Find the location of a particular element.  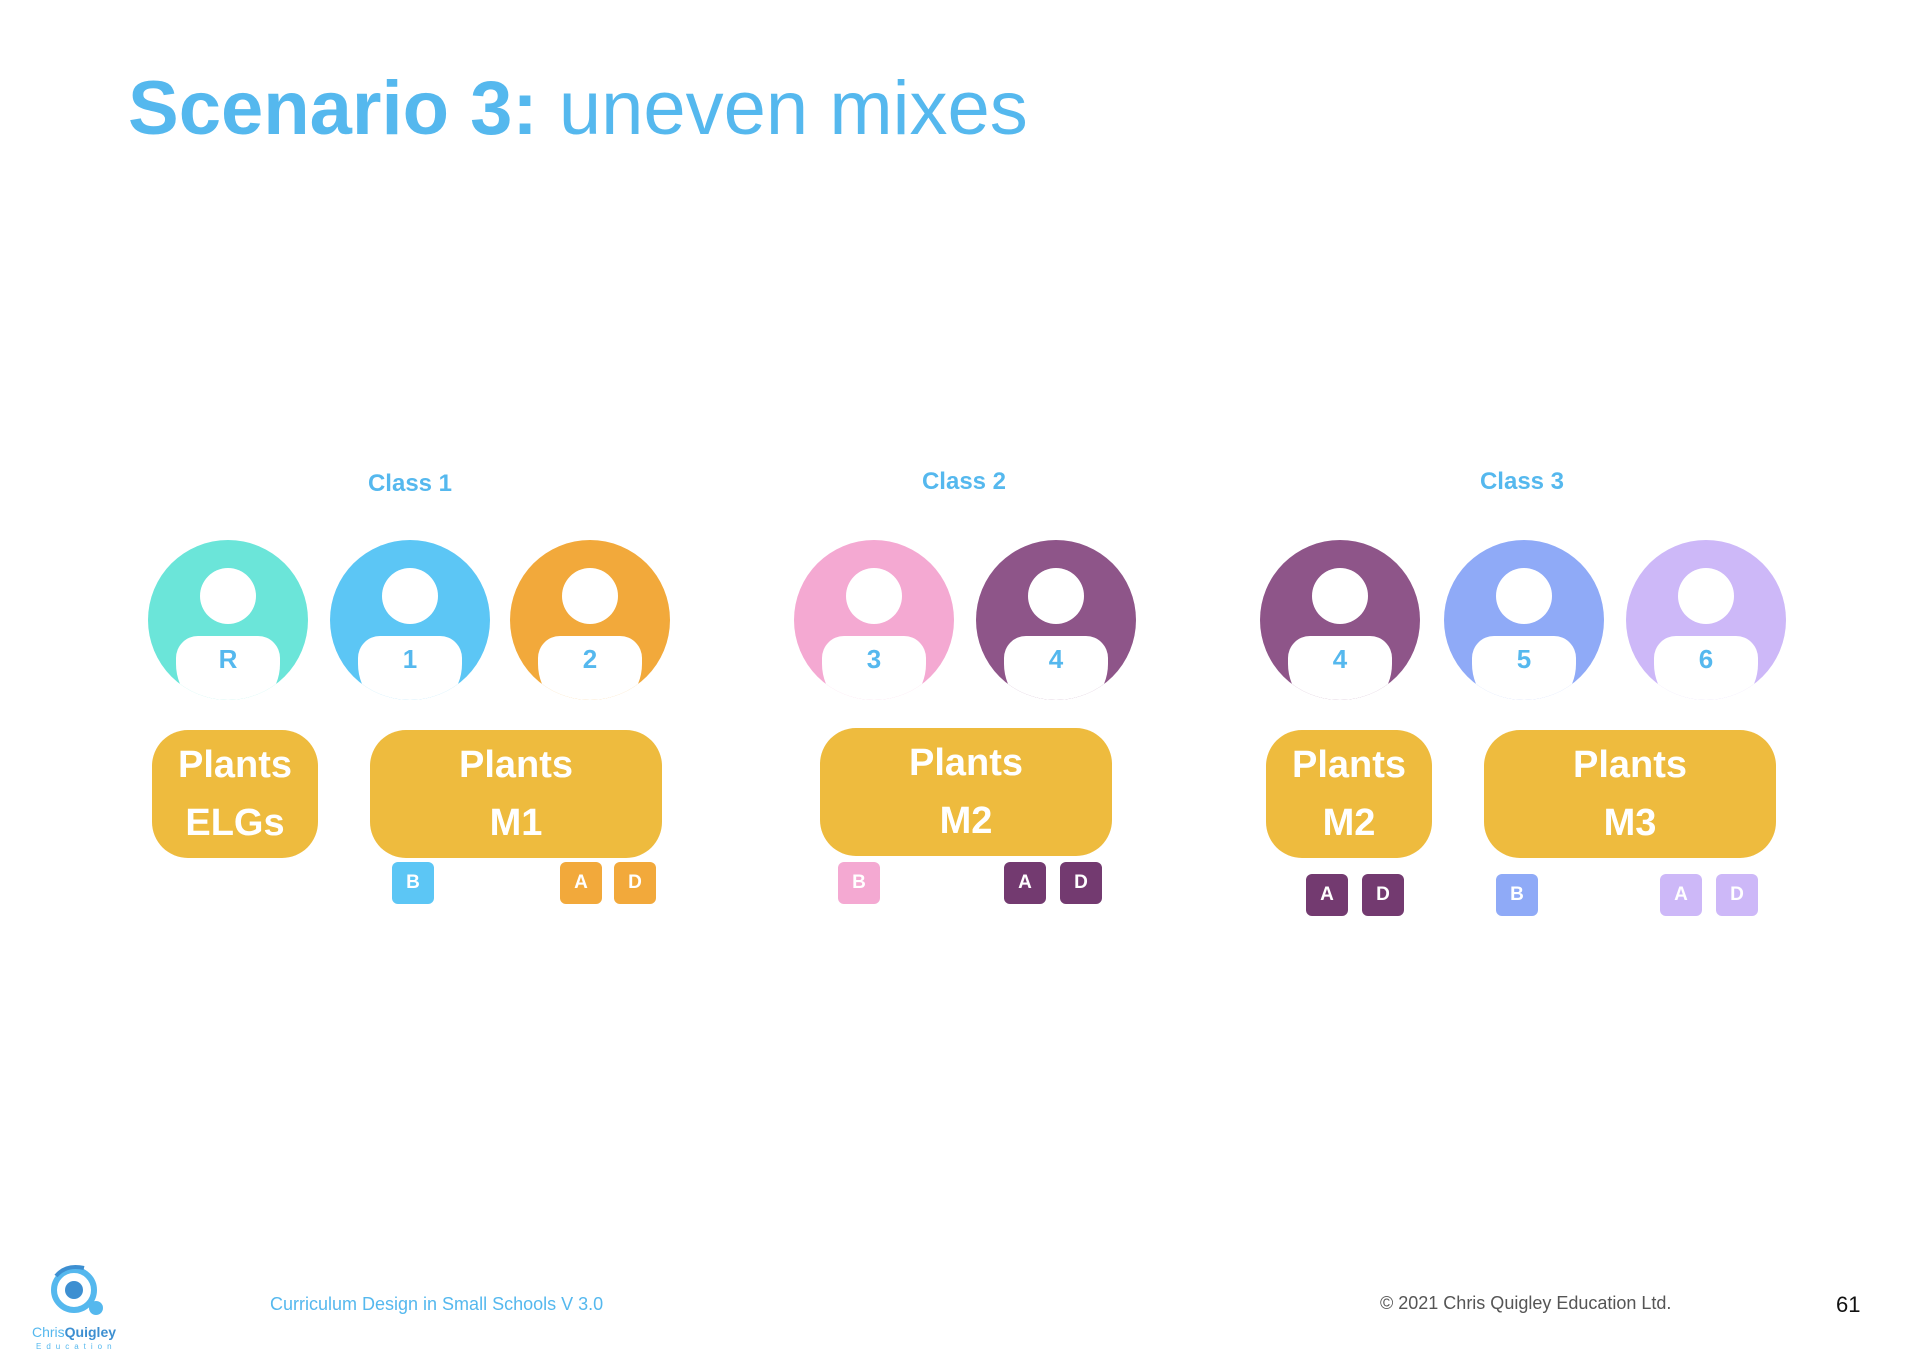

logo-name-1: Chris is located at coordinates (48, 1332).